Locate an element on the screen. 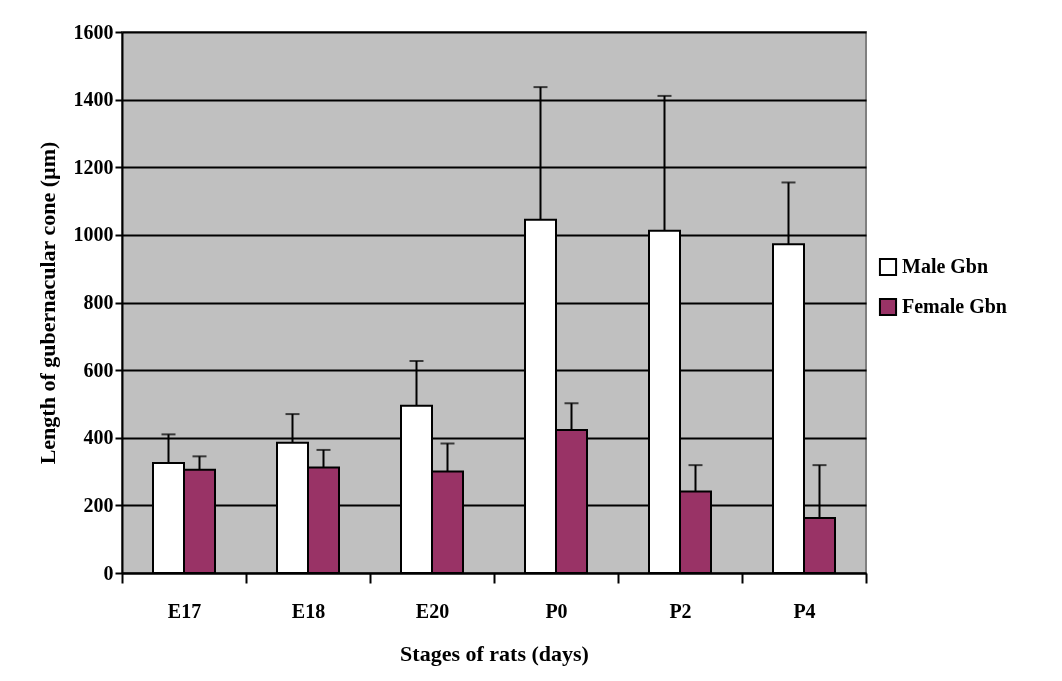 The height and width of the screenshot is (681, 1062). x-tick-label: E20 is located at coordinates (432, 610).